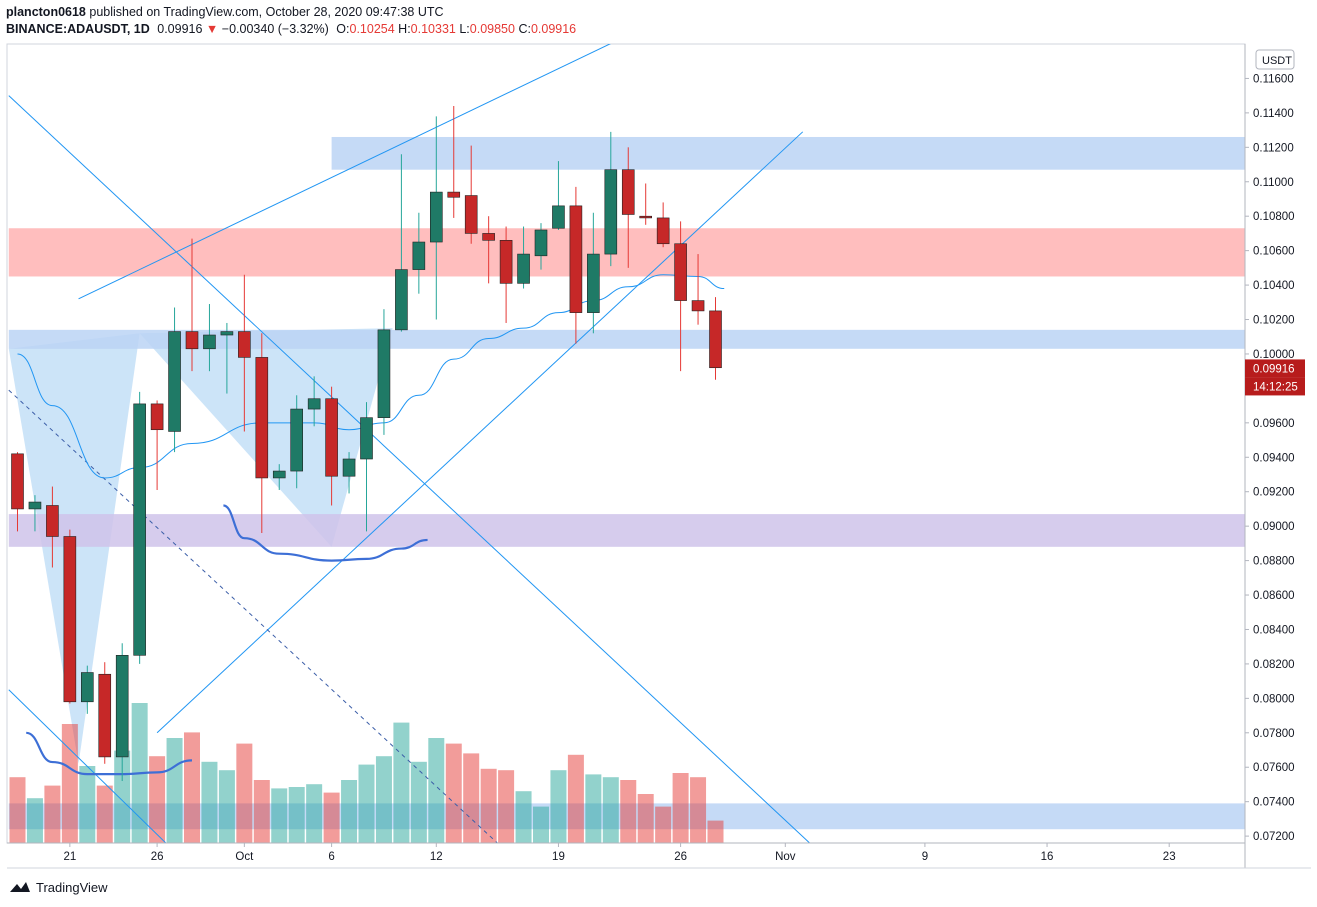  I want to click on last-price-label: 0.09916, so click(1274, 369).